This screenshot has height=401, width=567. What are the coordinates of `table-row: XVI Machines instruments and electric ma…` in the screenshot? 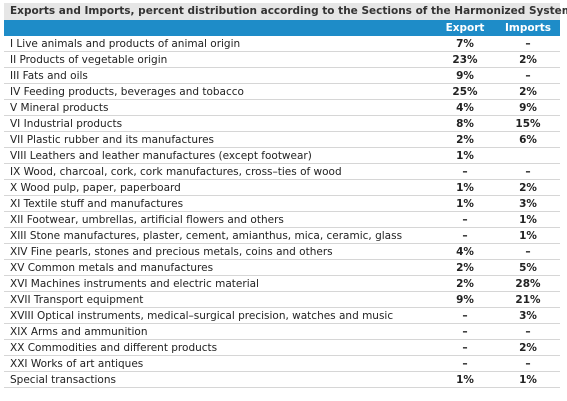 It's located at (282, 284).